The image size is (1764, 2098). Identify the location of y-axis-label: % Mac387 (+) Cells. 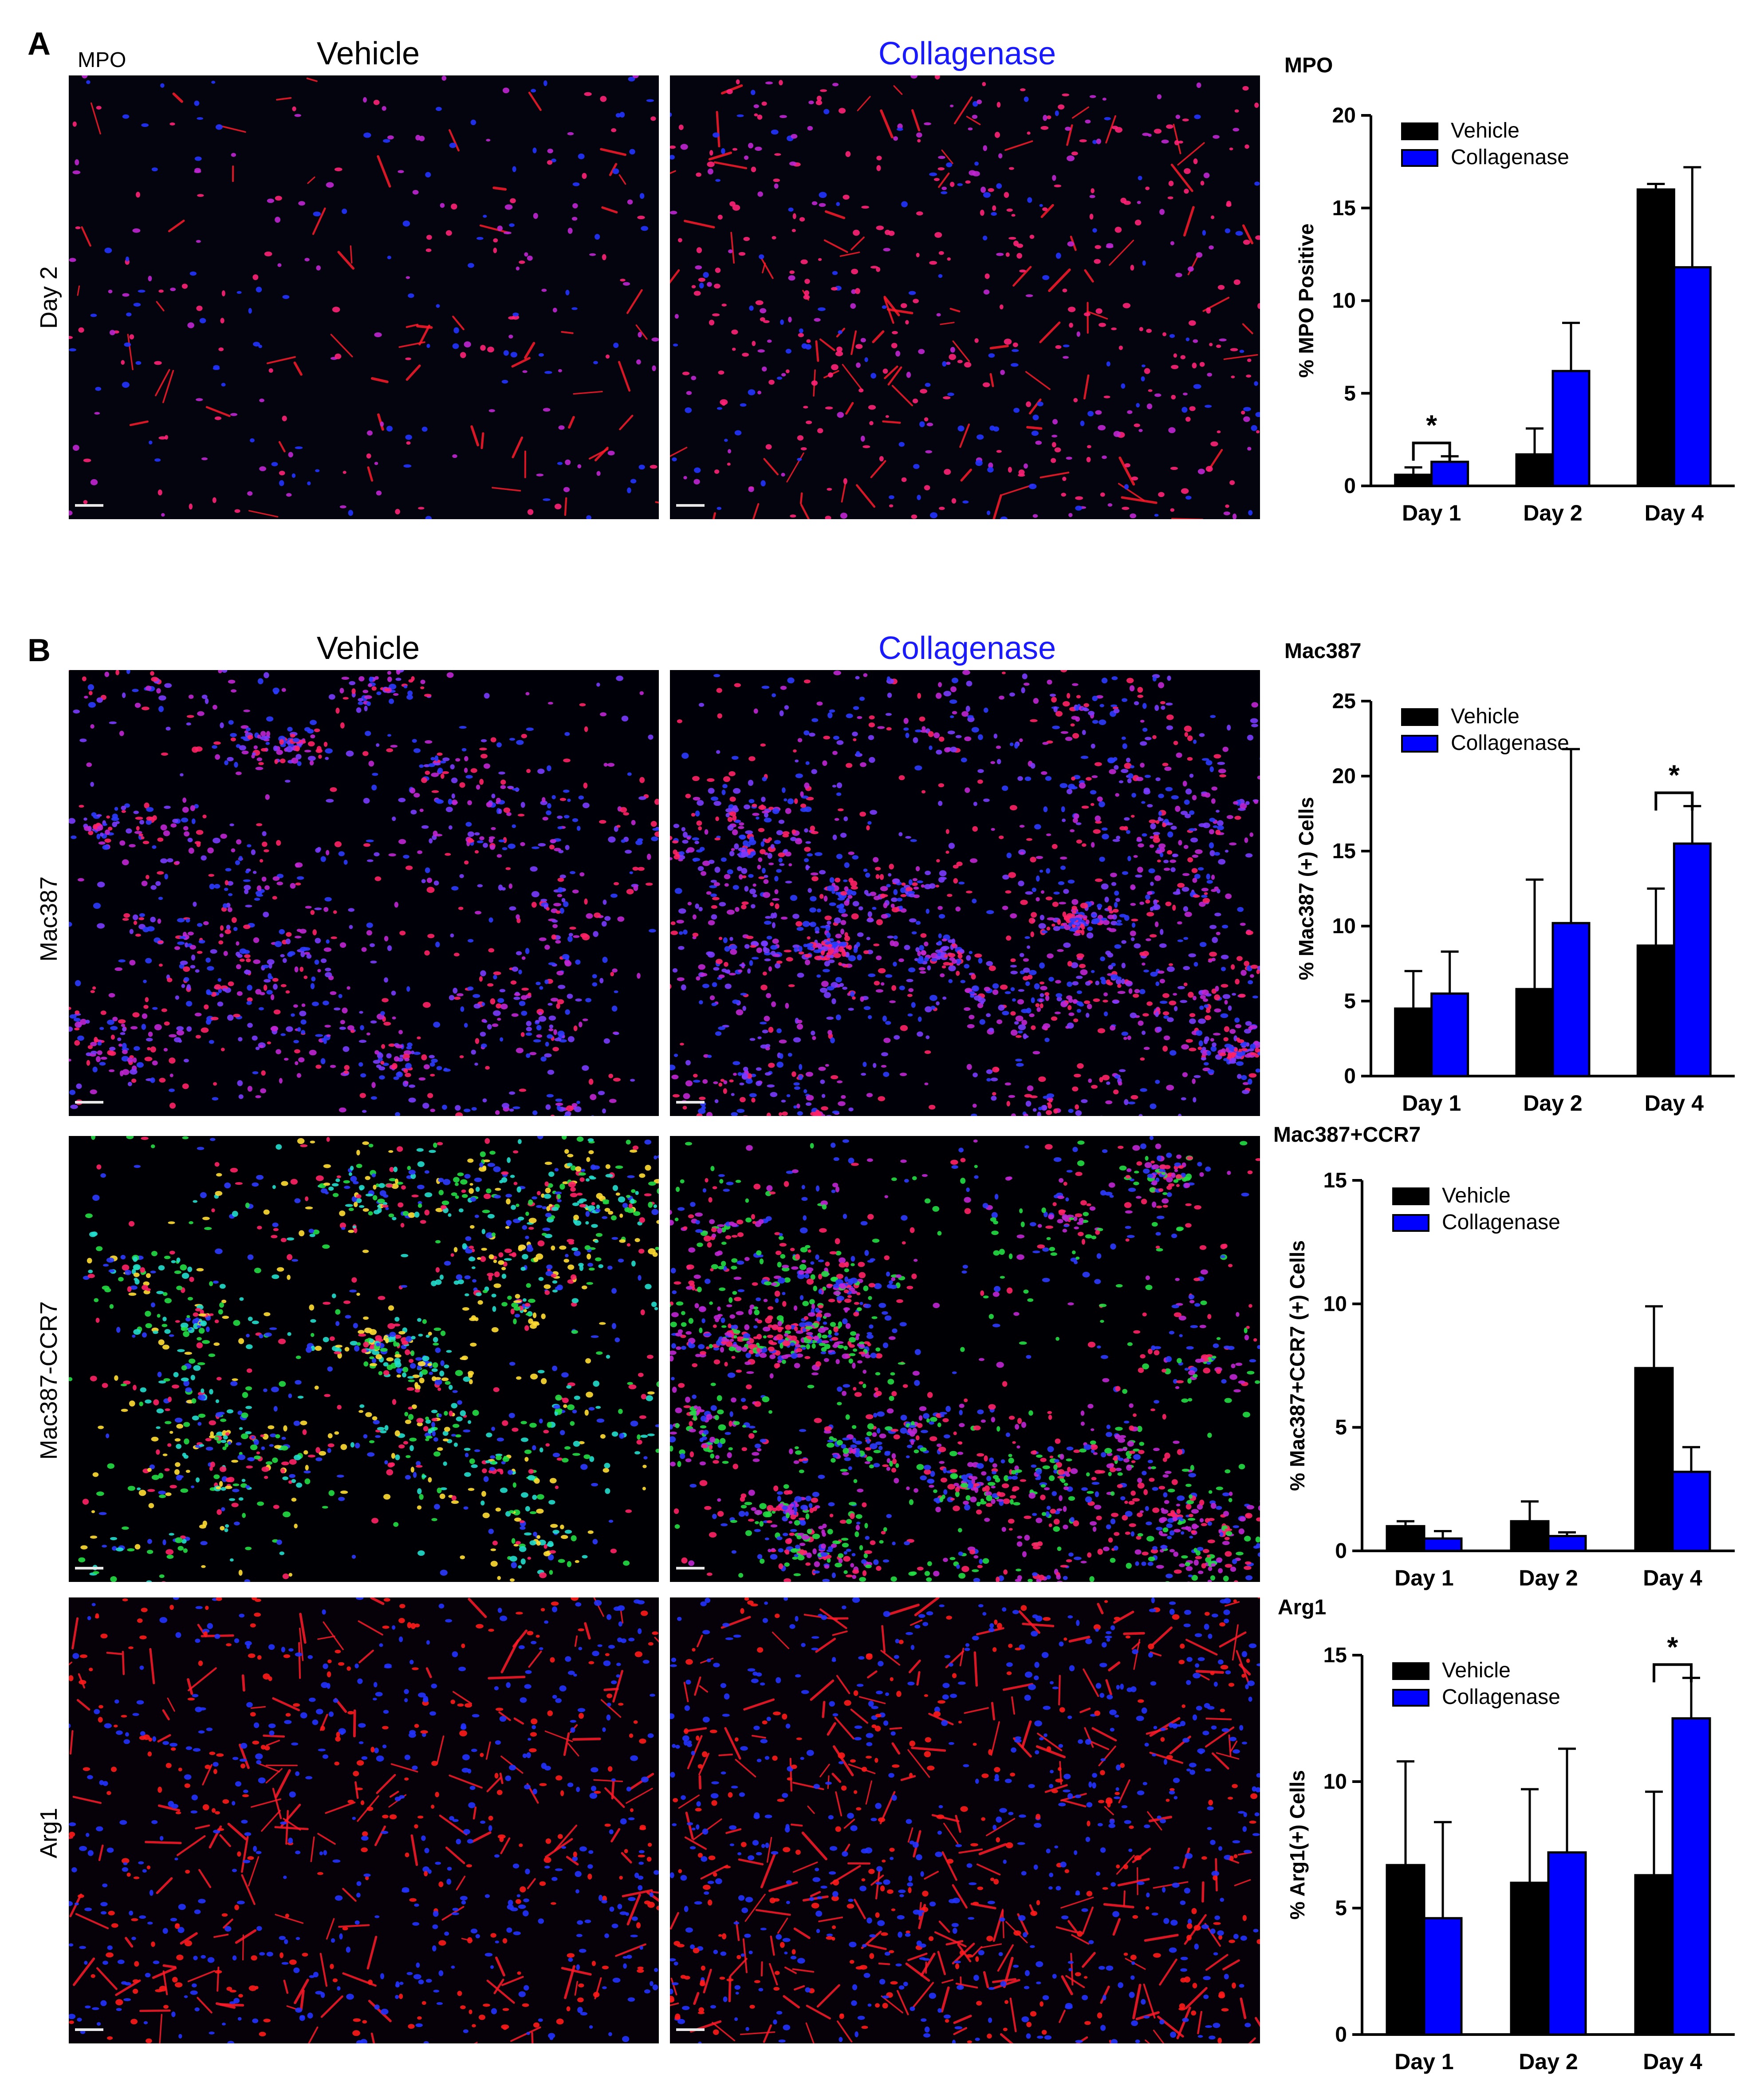
(1306, 889).